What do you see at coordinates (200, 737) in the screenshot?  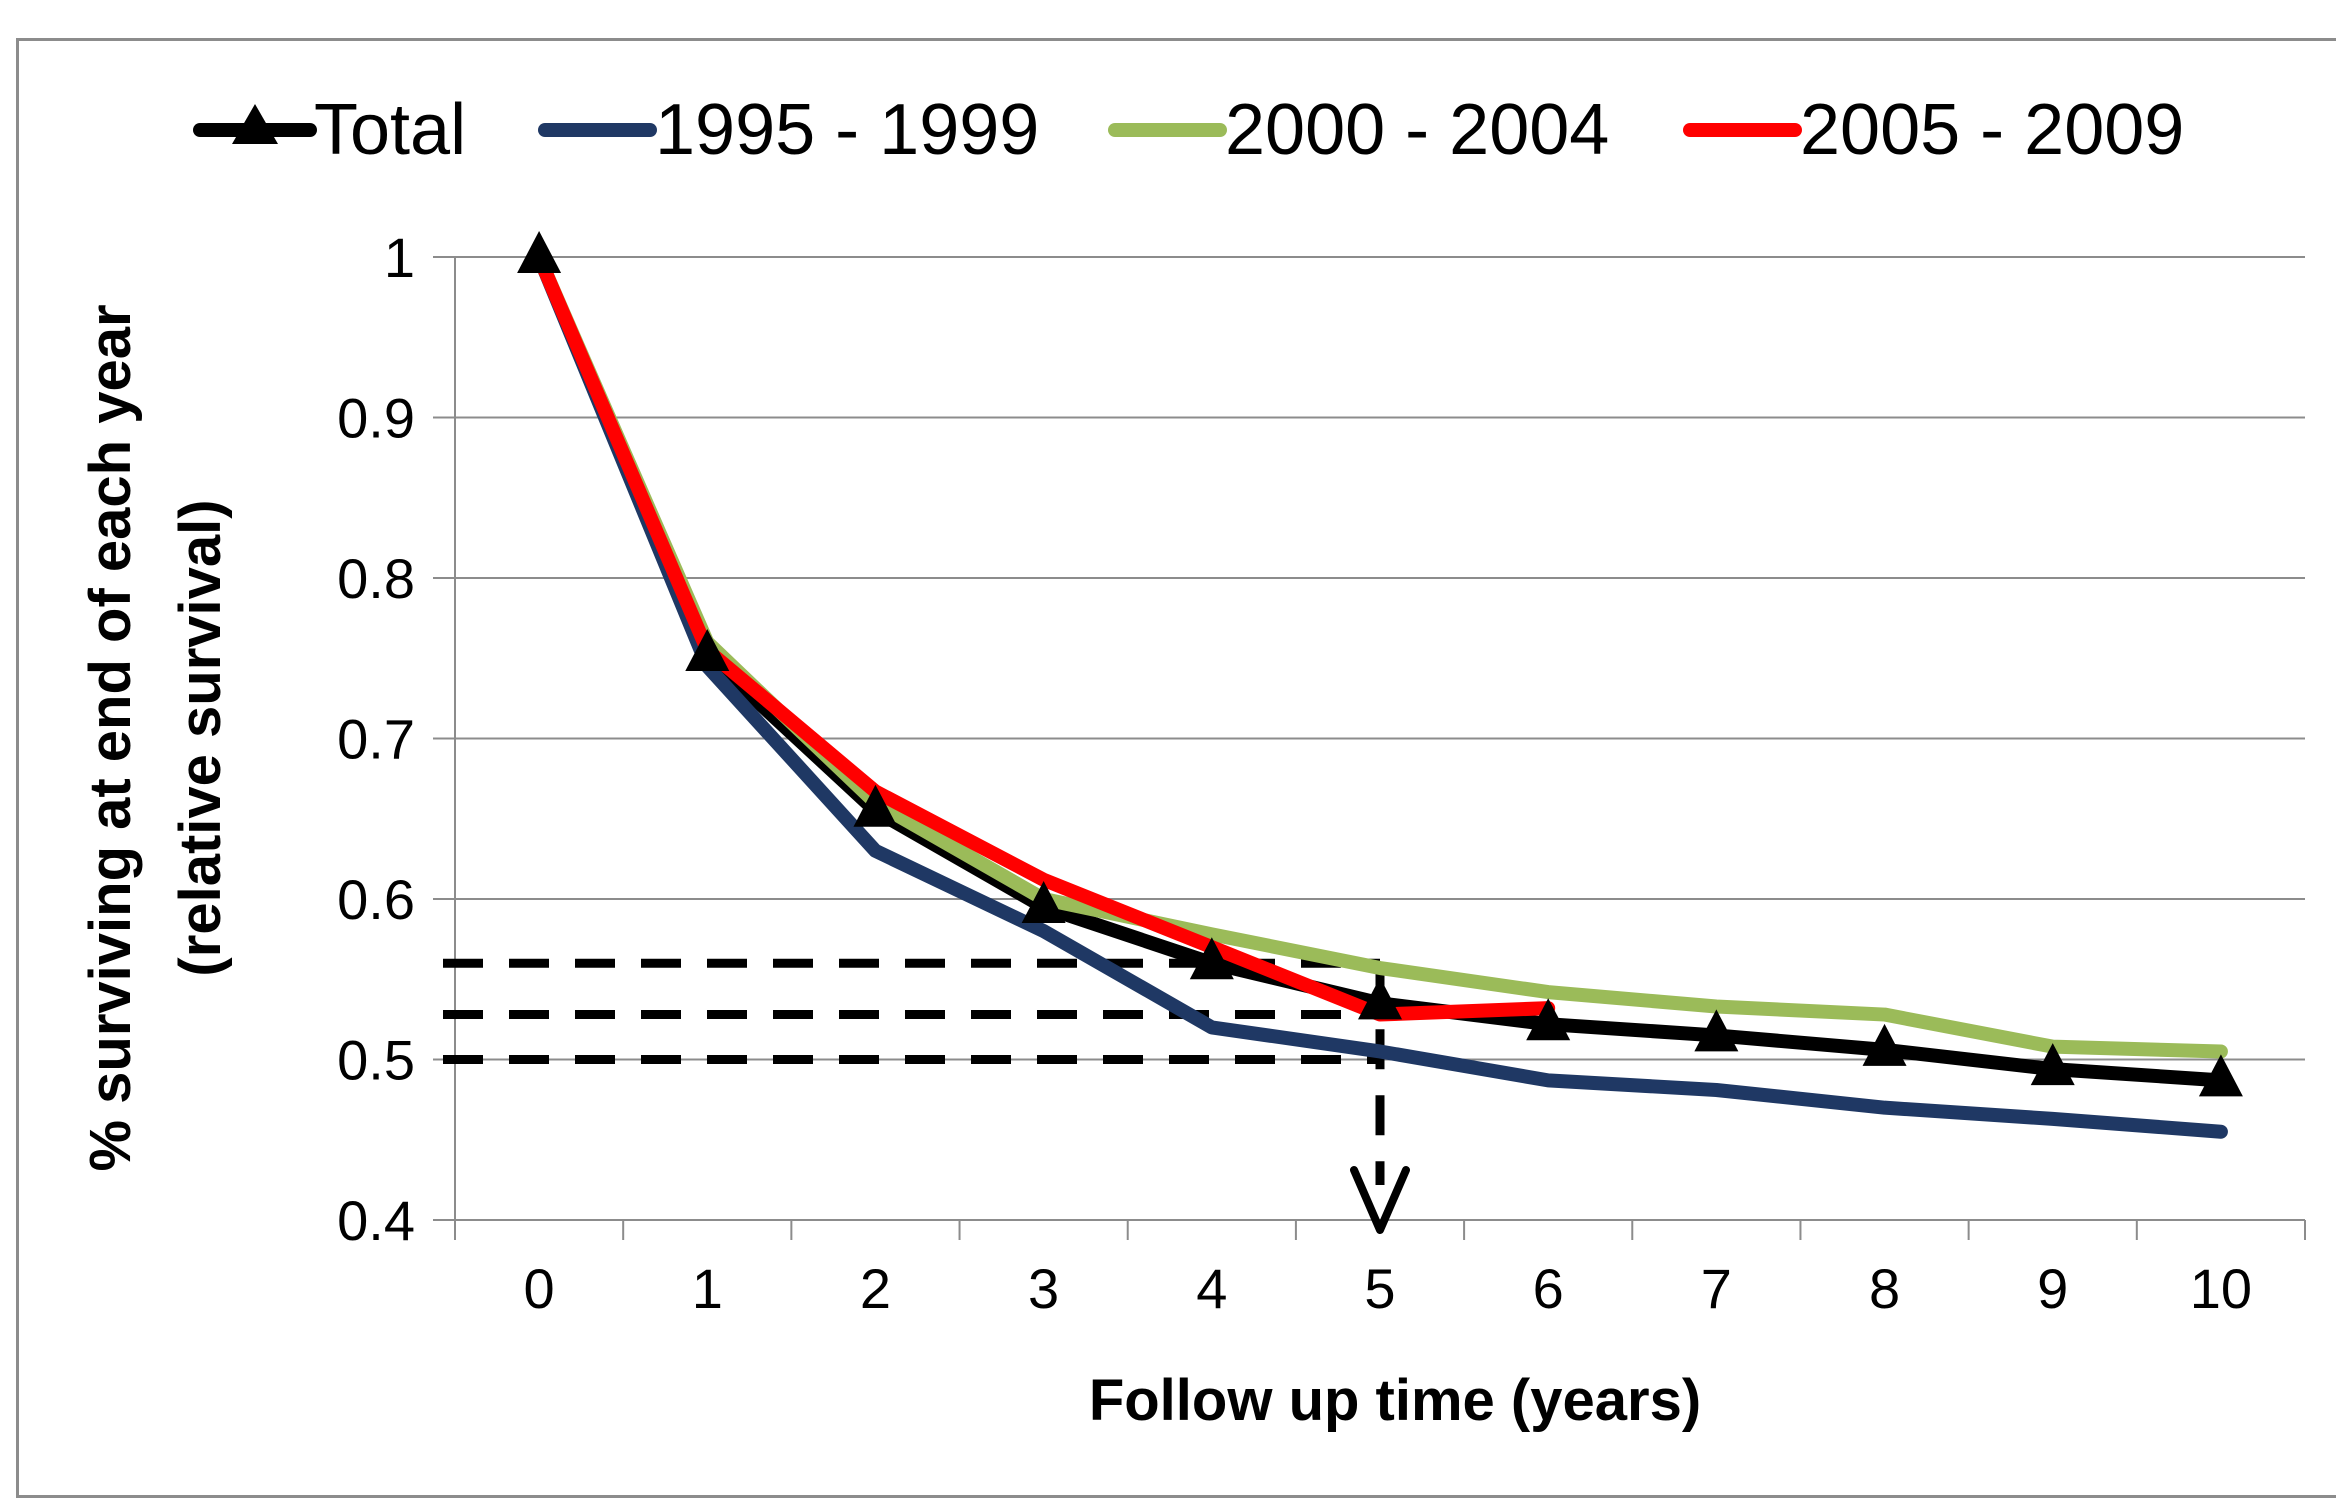 I see `y-axis-title-line2: (relative survival)` at bounding box center [200, 737].